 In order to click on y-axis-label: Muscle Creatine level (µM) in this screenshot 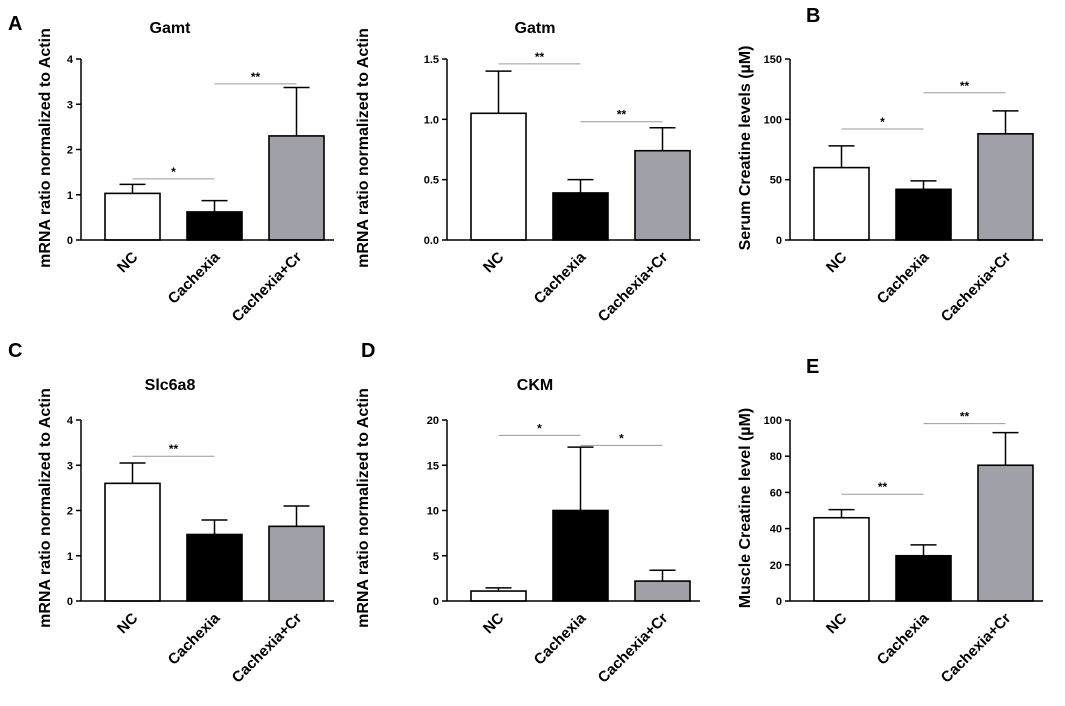, I will do `click(745, 508)`.